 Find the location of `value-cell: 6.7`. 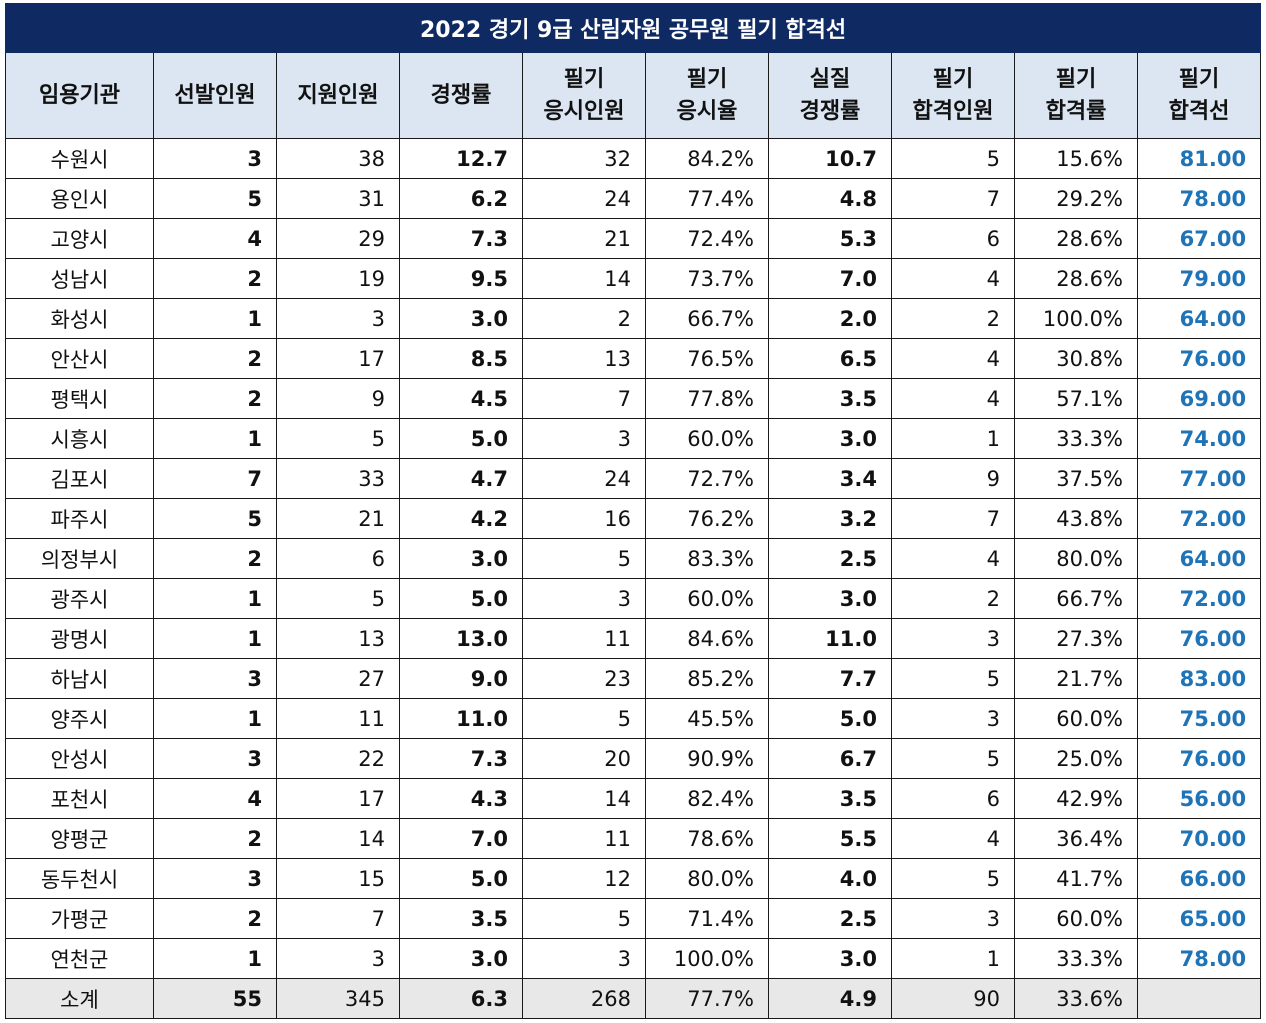

value-cell: 6.7 is located at coordinates (830, 758).